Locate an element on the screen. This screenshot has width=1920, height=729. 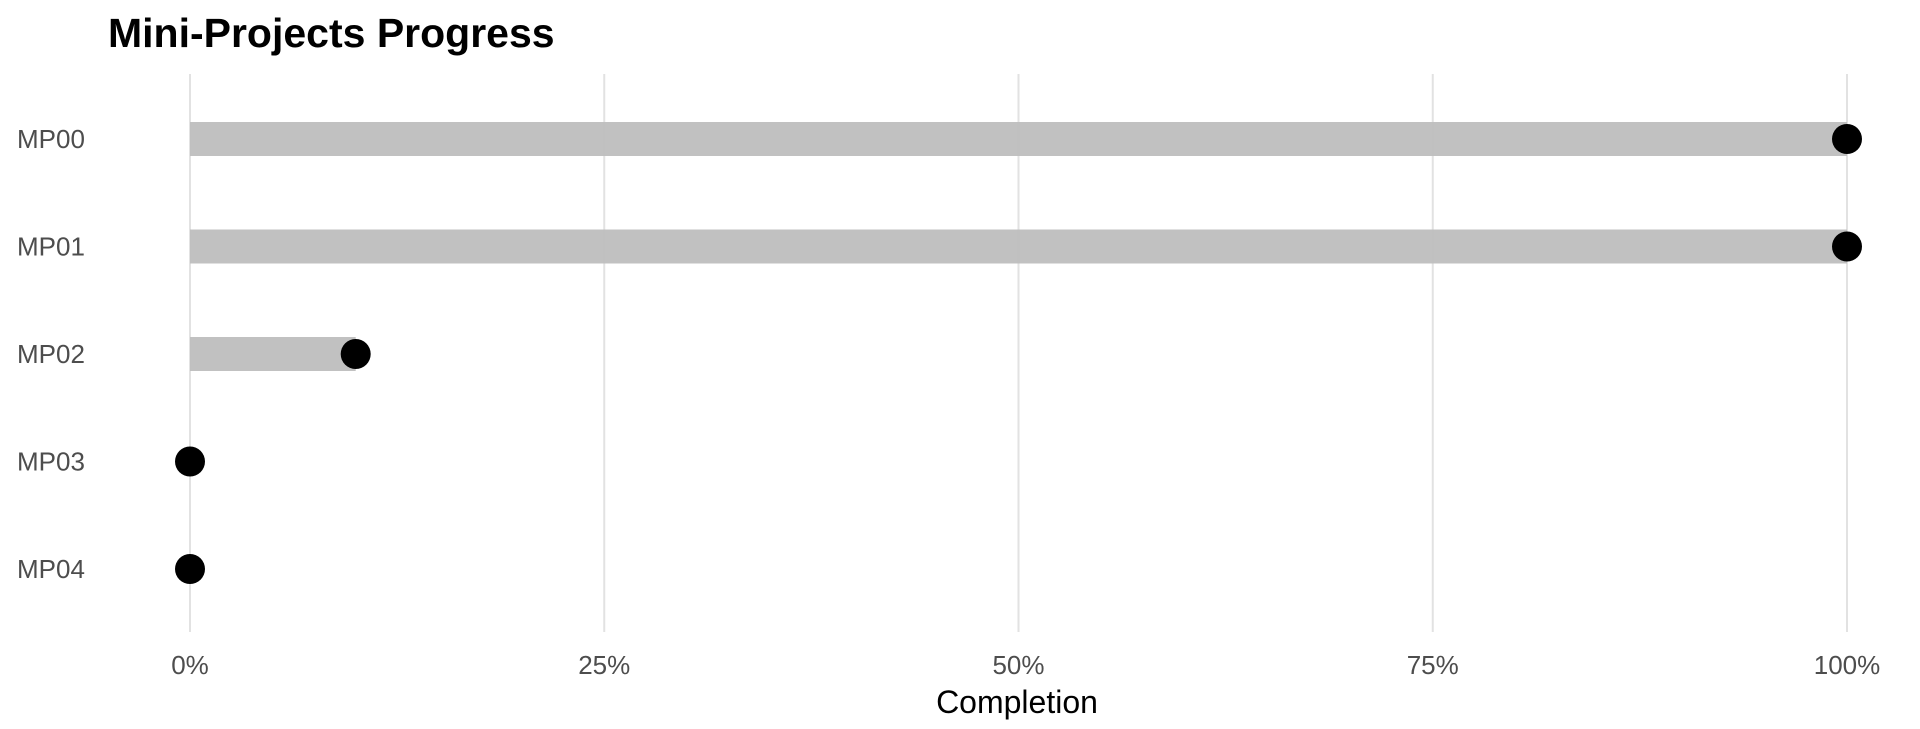
y-tick-label-mp02: MP02 is located at coordinates (51, 354).